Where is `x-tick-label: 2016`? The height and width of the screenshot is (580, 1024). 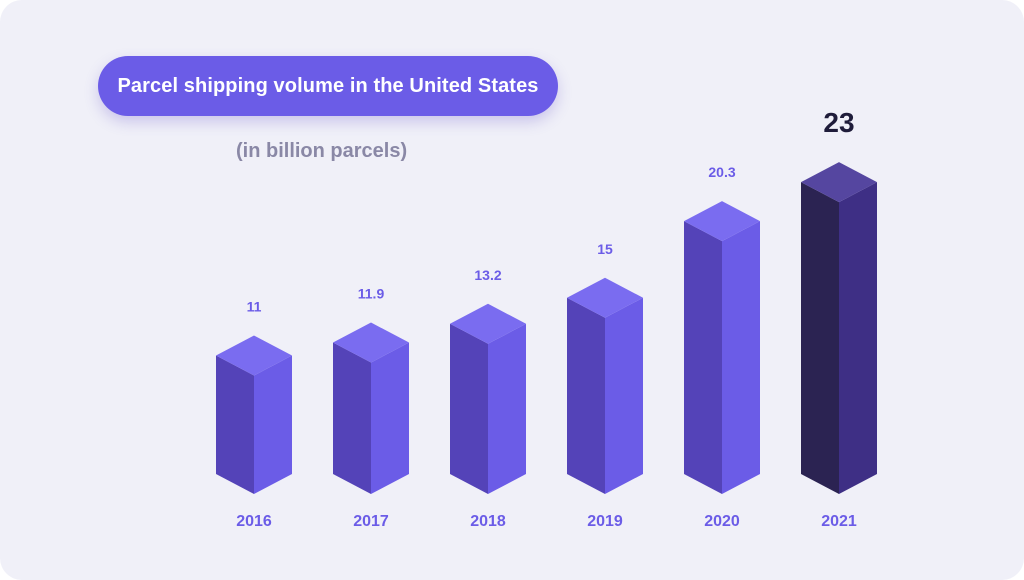
x-tick-label: 2016 is located at coordinates (254, 521).